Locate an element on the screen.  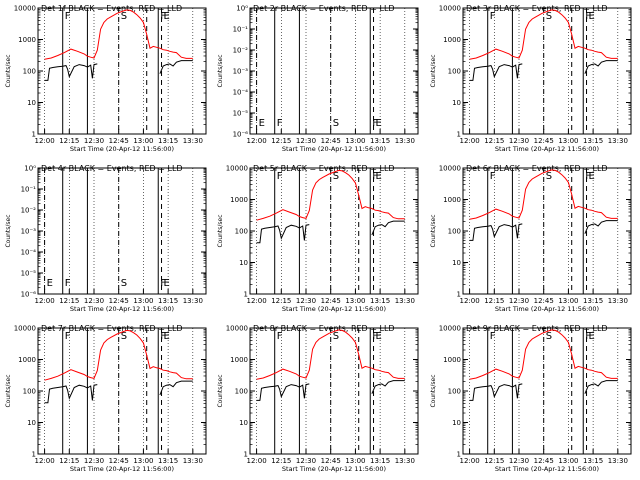
chart-title: Det 2r BLACK = Events, RED = LLD is located at coordinates (324, 8).